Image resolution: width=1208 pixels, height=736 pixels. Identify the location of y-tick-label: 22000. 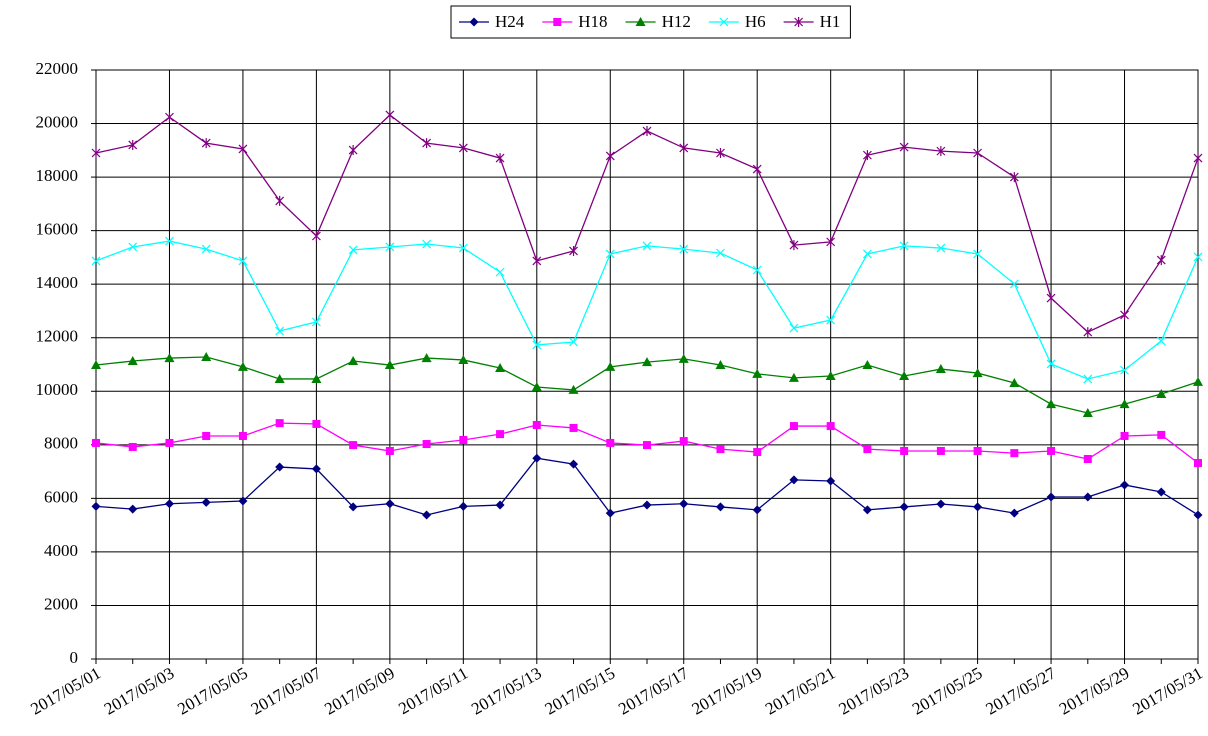
(57, 68).